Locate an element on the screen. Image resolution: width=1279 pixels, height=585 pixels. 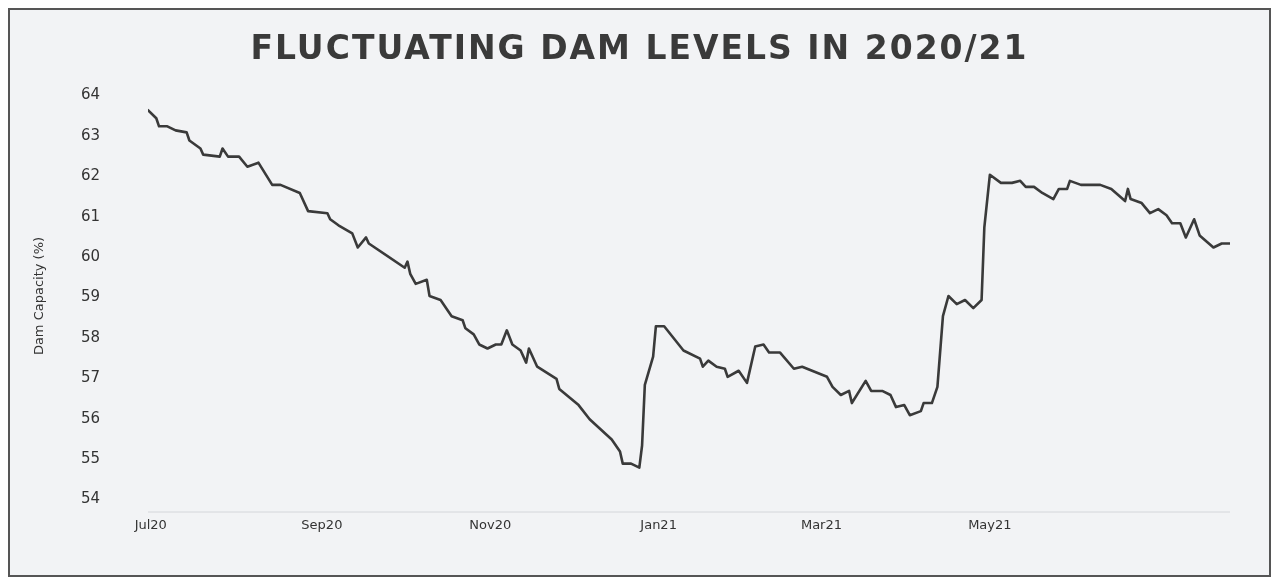
x-tick-label: Mar21 is located at coordinates (821, 525).